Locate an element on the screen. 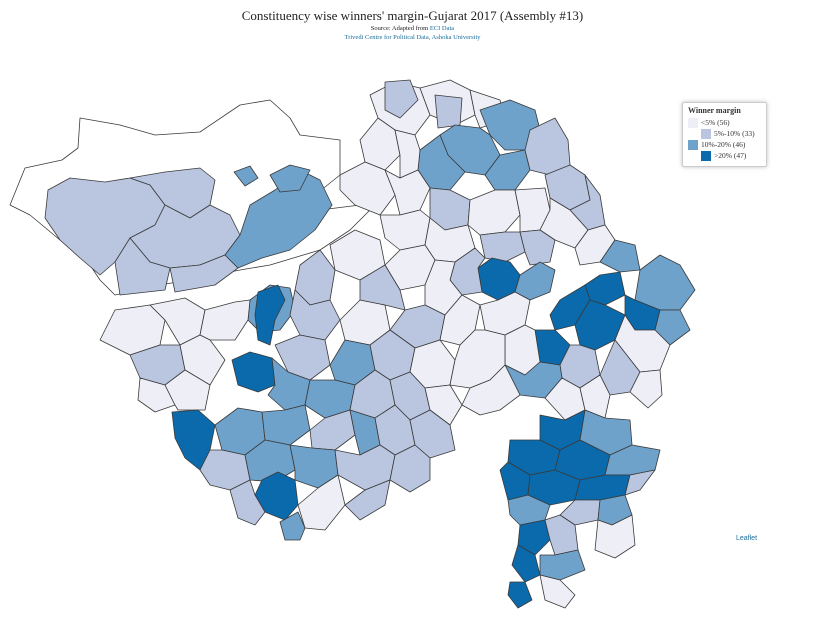 This screenshot has height=641, width=825. legend-label: 10%-20% (46) is located at coordinates (723, 144).